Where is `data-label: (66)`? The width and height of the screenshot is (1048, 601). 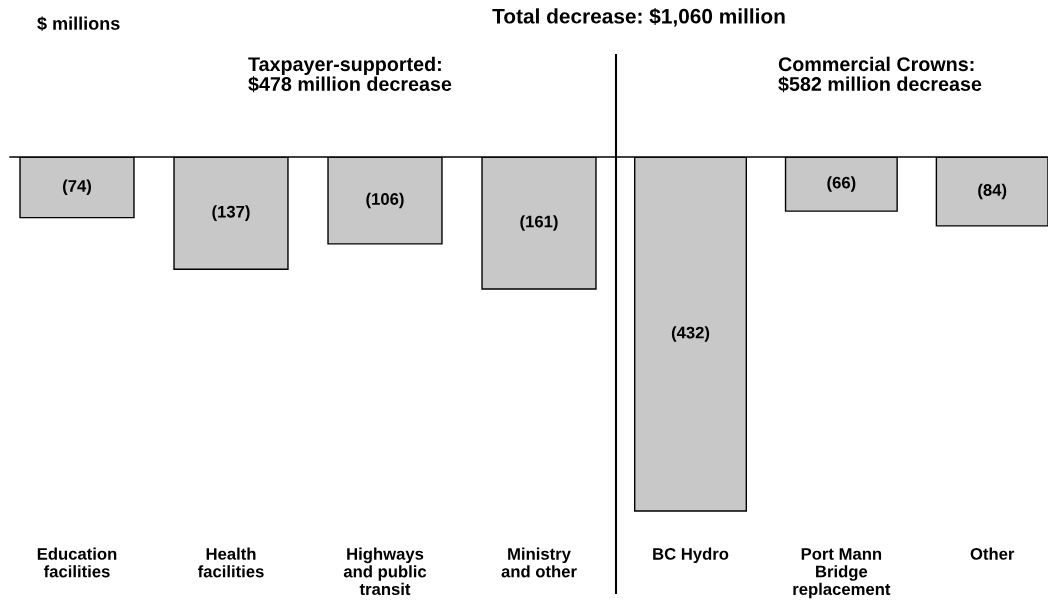 data-label: (66) is located at coordinates (841, 184).